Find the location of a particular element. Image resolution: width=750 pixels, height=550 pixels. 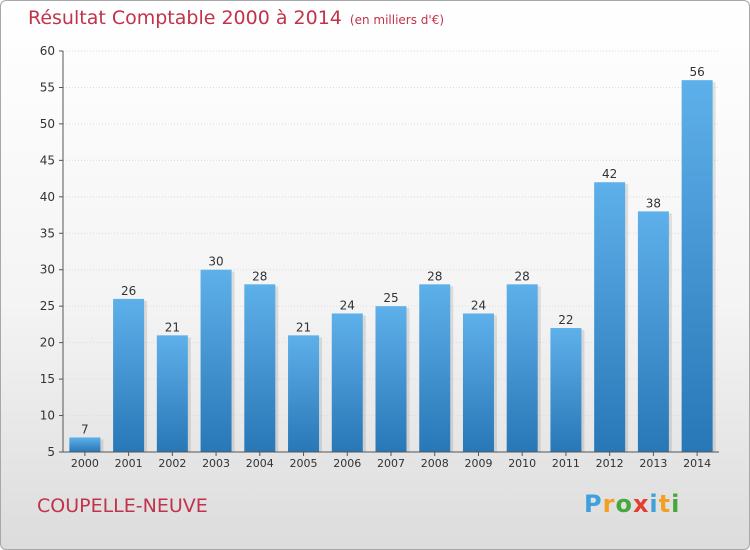

bar-value-label: 22 is located at coordinates (565, 320).